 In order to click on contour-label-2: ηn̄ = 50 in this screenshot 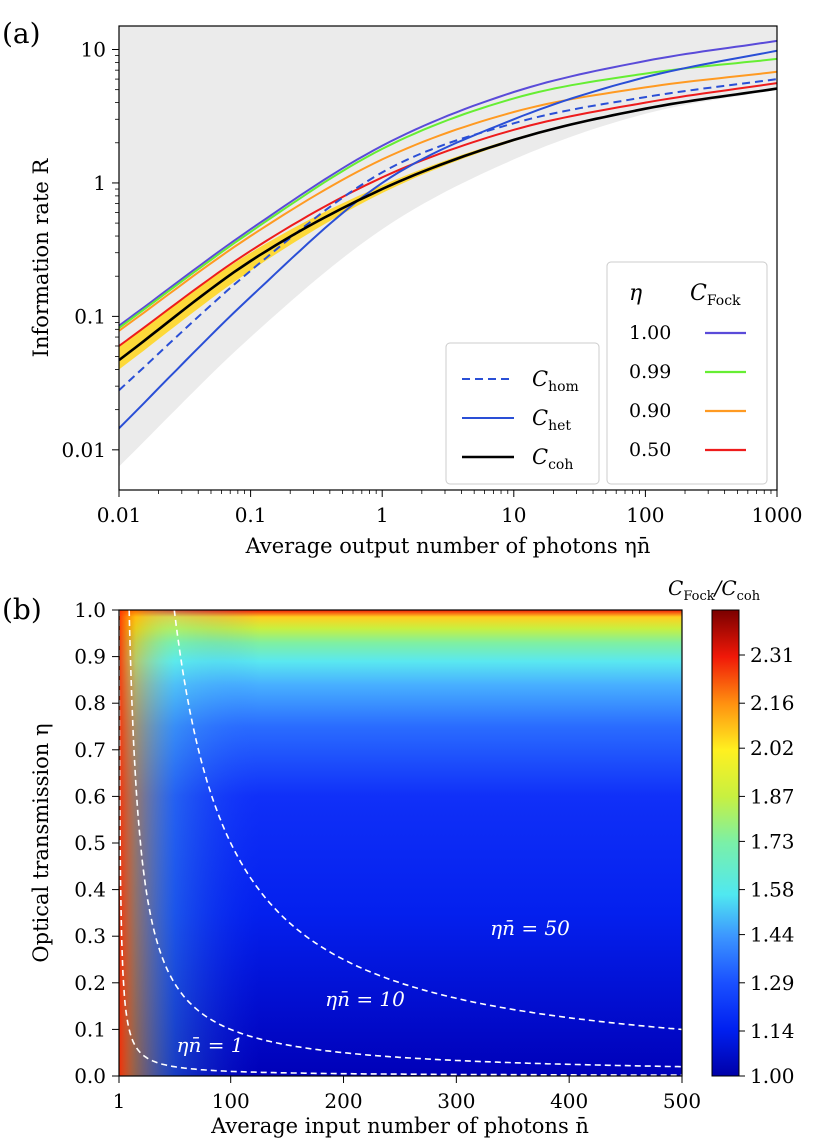, I will do `click(530, 928)`.